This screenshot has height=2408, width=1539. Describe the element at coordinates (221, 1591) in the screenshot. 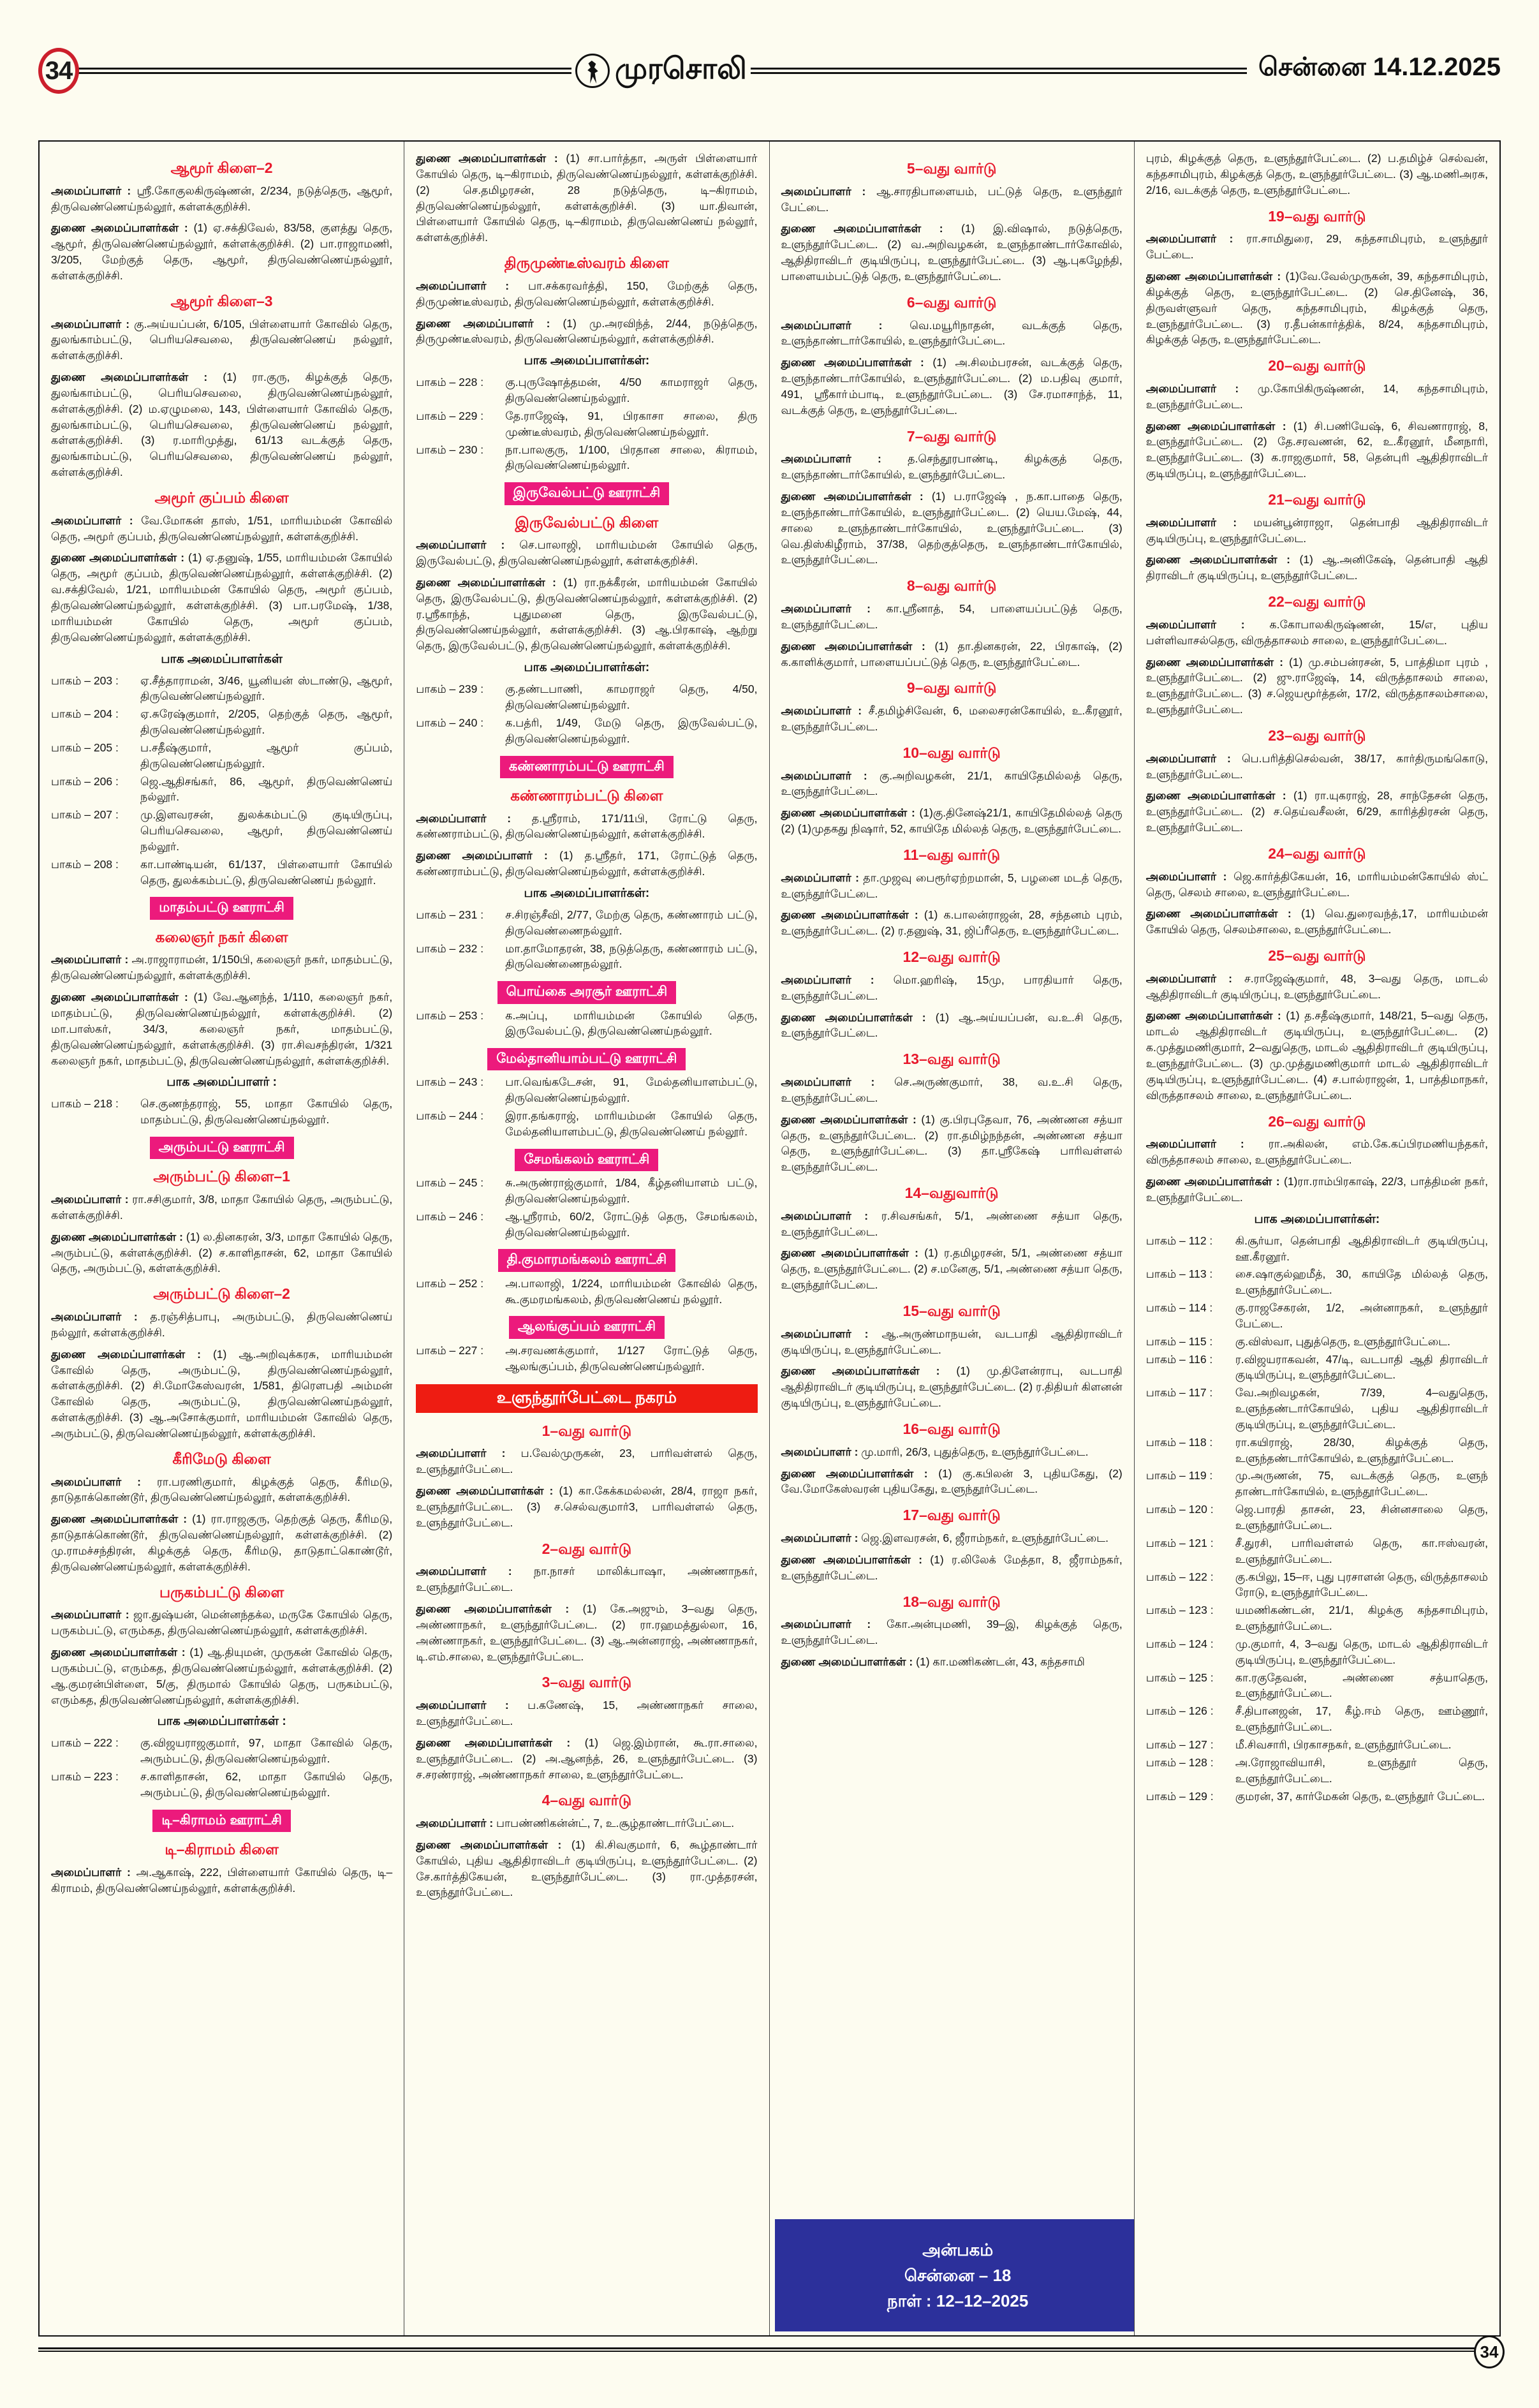

I see `branch-heading: பருகம்பட்டு கிளை` at that location.